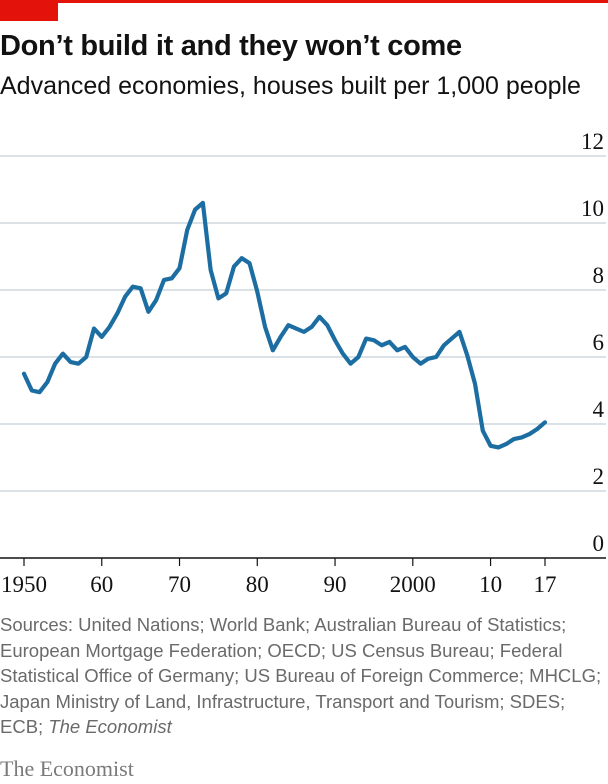 The height and width of the screenshot is (784, 608). Describe the element at coordinates (545, 584) in the screenshot. I see `x-tick-label-2017: 17` at that location.